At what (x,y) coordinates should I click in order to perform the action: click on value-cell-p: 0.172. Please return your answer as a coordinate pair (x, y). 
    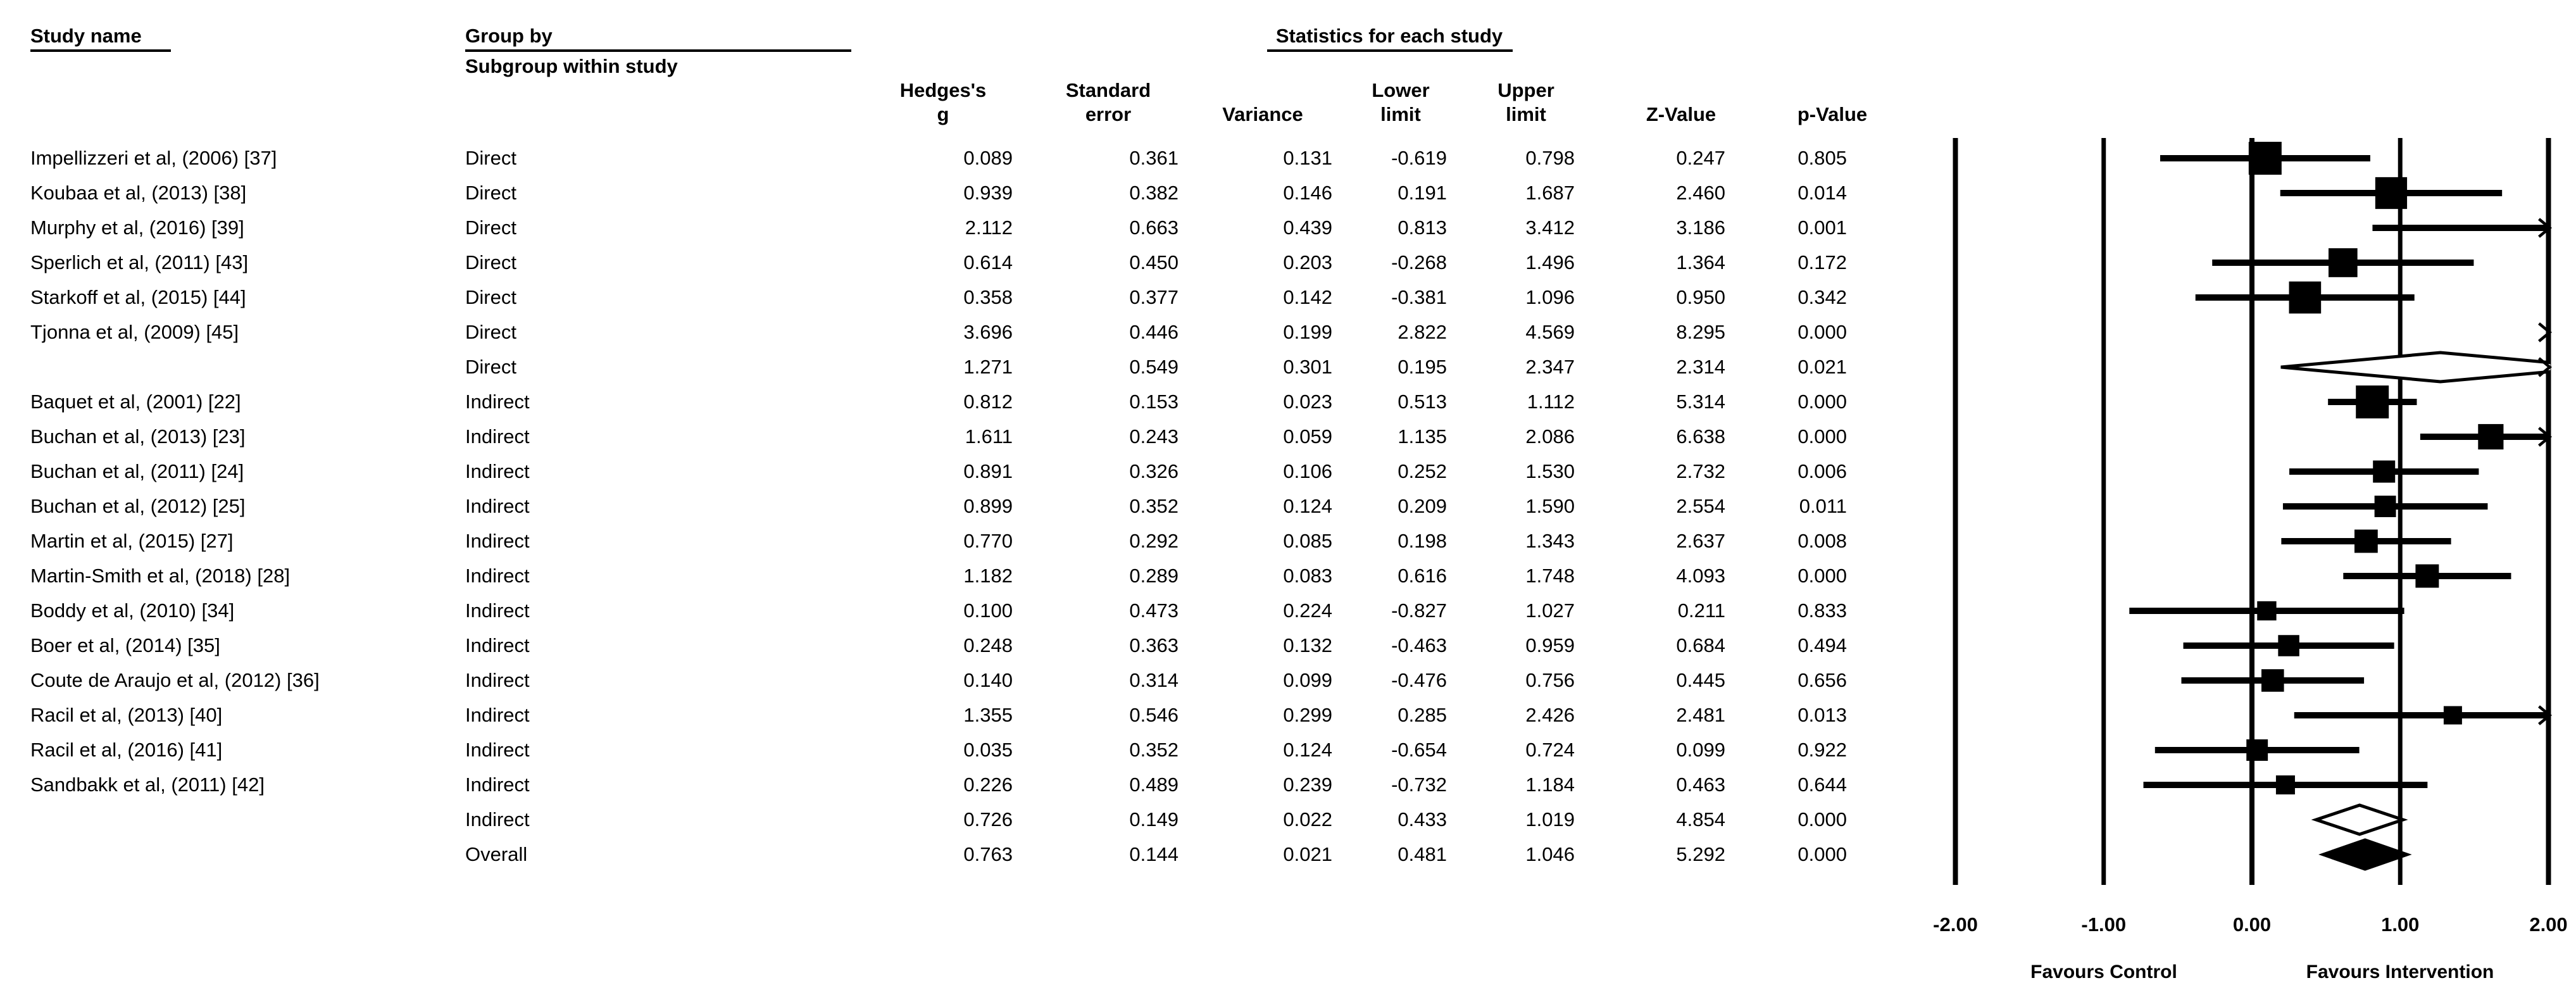
    Looking at the image, I should click on (1823, 262).